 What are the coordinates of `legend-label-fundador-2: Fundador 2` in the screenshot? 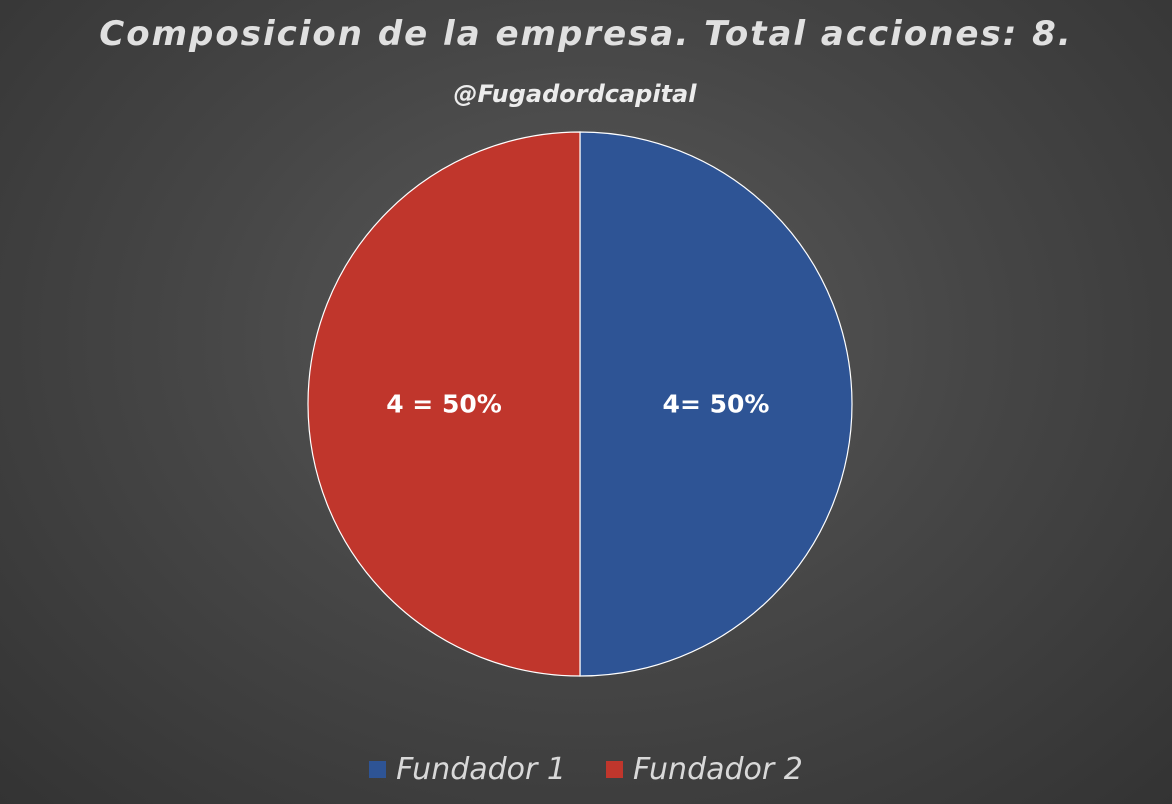 It's located at (718, 769).